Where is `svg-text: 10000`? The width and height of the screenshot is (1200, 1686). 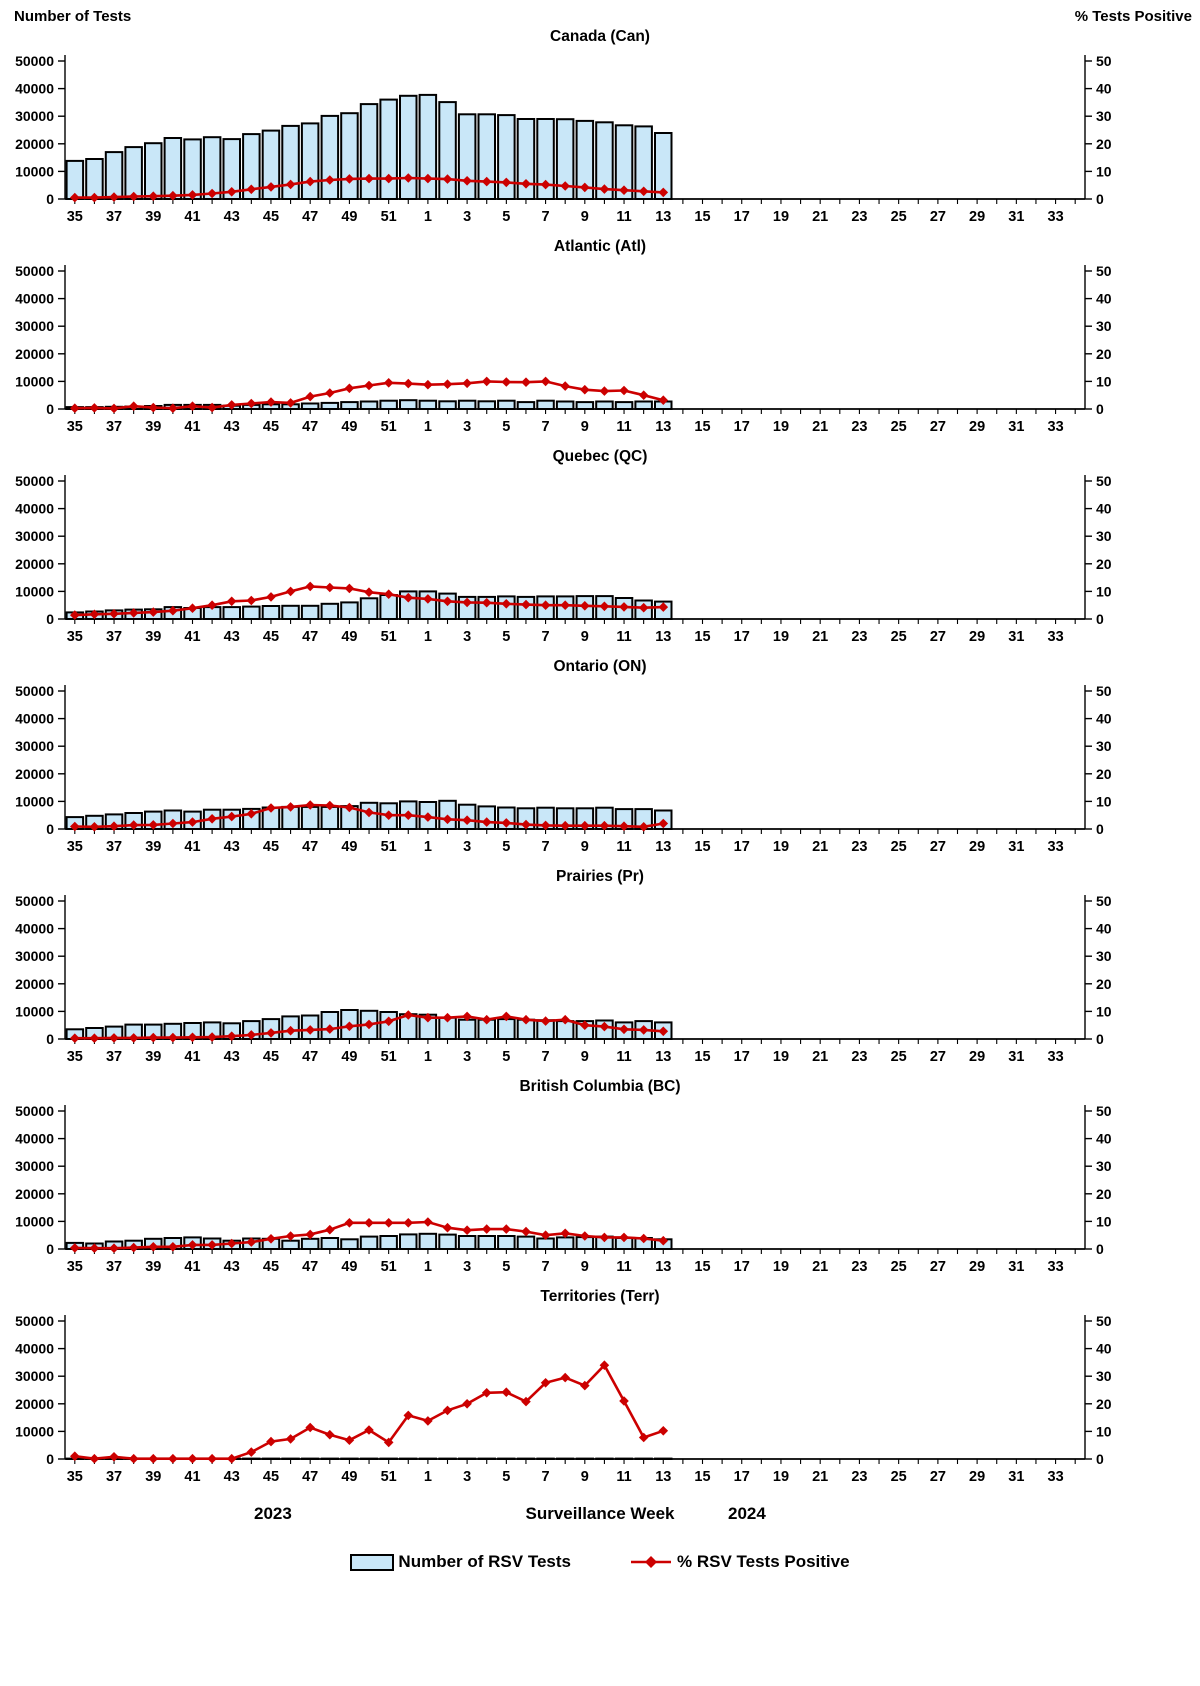
svg-text: 10000 is located at coordinates (34, 801).